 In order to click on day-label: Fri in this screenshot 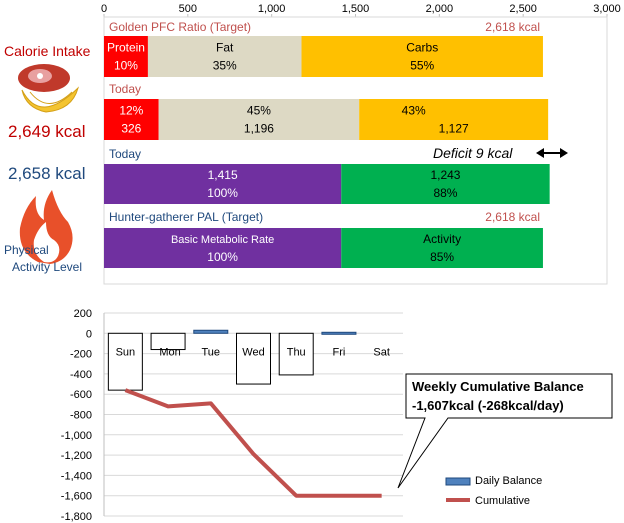, I will do `click(339, 352)`.